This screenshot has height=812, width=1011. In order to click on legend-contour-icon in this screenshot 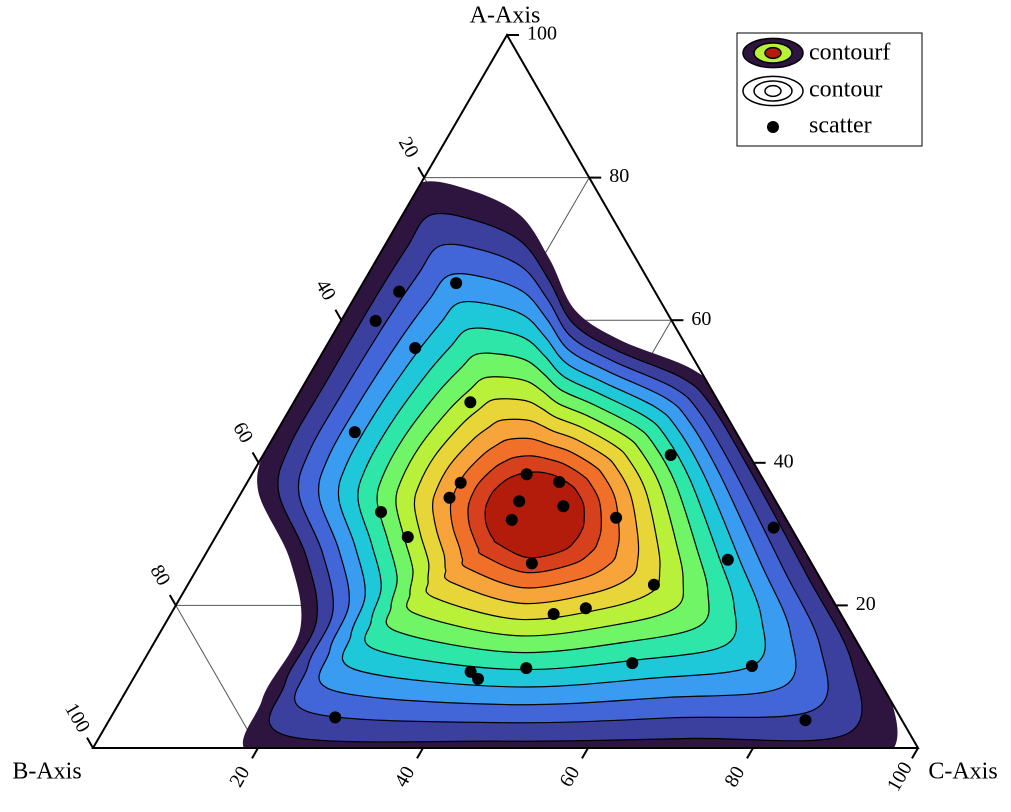, I will do `click(773, 91)`.